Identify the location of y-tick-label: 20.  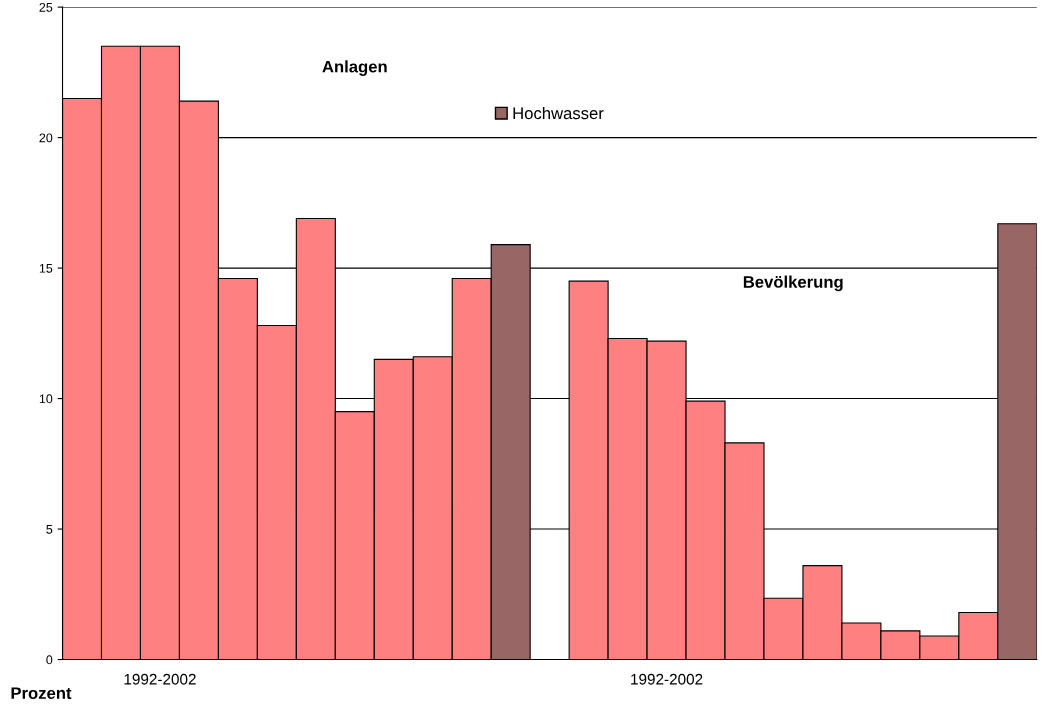
(46, 138).